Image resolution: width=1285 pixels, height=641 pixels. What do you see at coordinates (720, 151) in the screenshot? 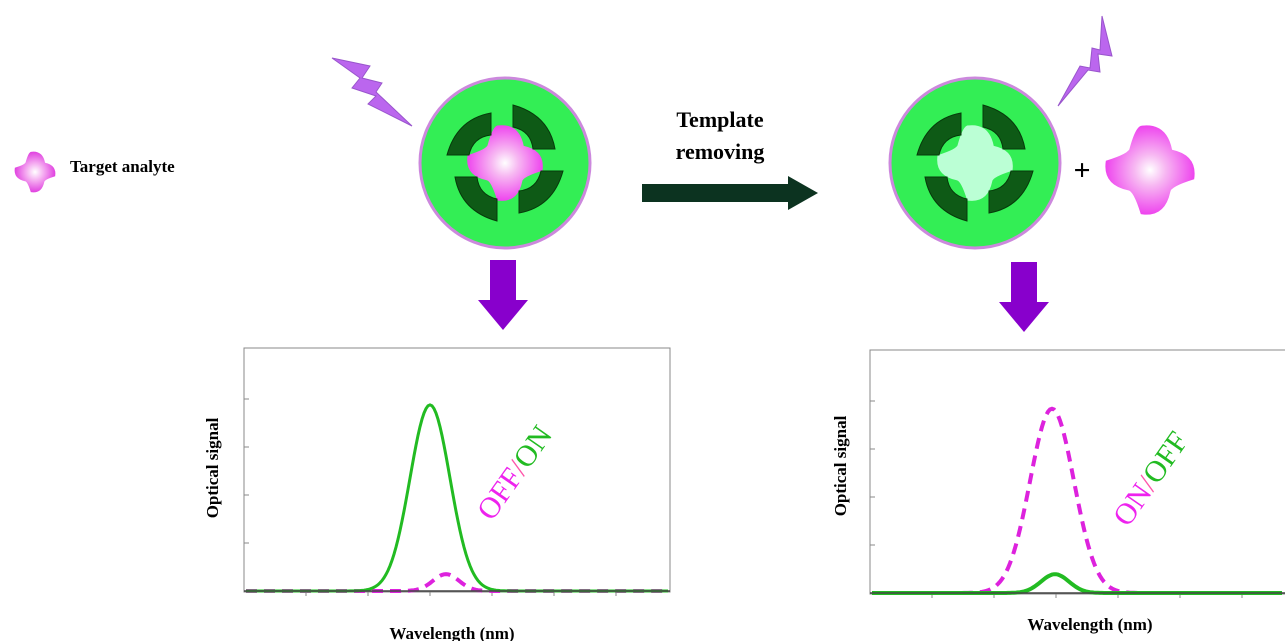
I see `step-label-line2: removing` at bounding box center [720, 151].